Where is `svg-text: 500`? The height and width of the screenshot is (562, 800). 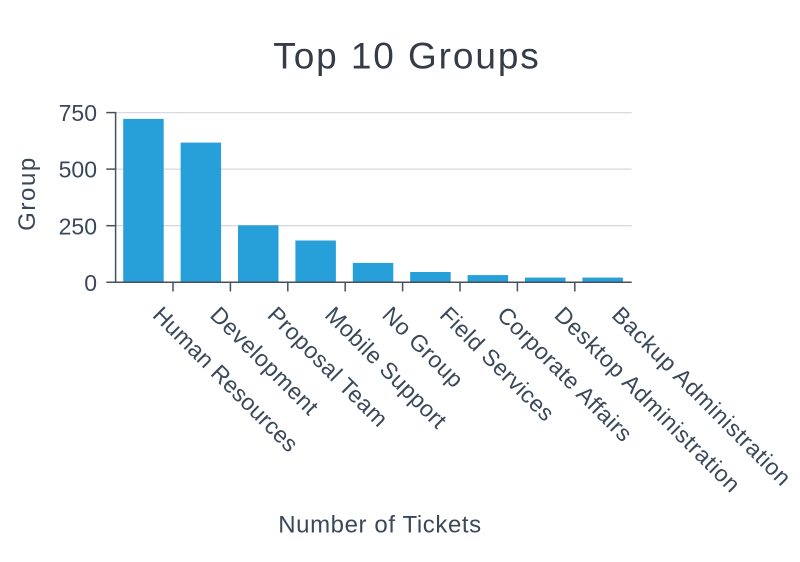
svg-text: 500 is located at coordinates (78, 170).